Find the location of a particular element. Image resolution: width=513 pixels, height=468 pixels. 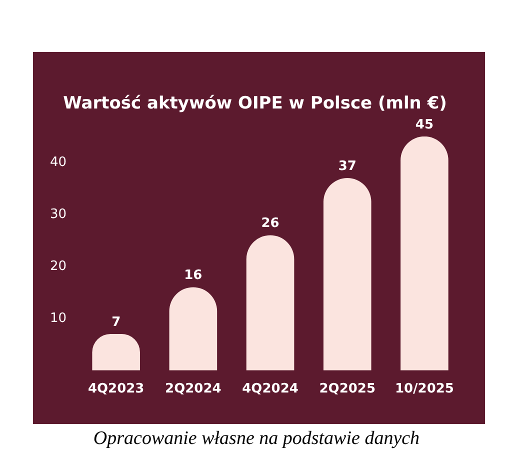

y-tick-label: 10 is located at coordinates (58, 318).